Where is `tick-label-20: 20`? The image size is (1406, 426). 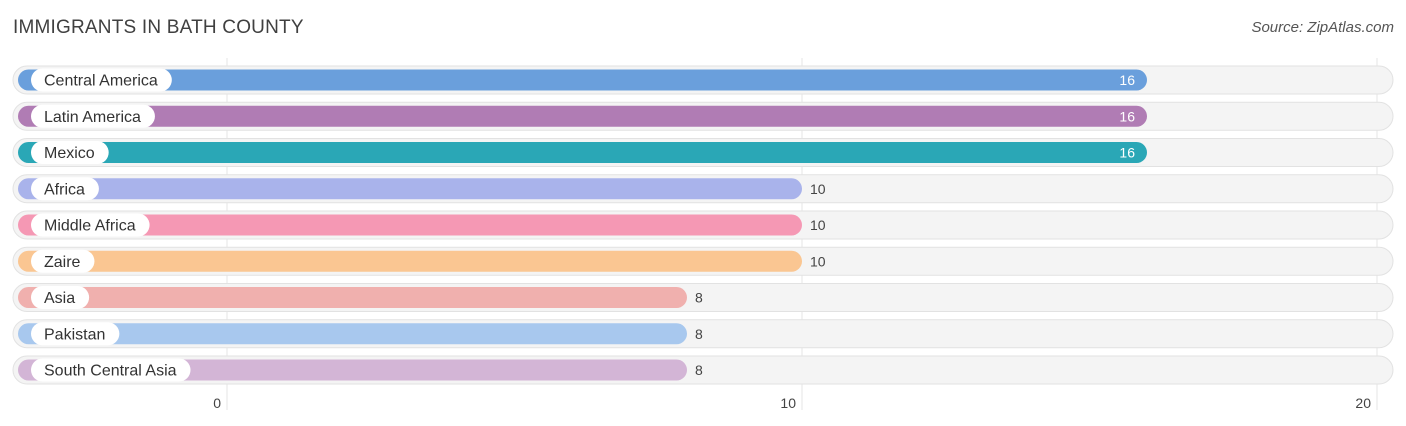
tick-label-20: 20 is located at coordinates (1363, 403).